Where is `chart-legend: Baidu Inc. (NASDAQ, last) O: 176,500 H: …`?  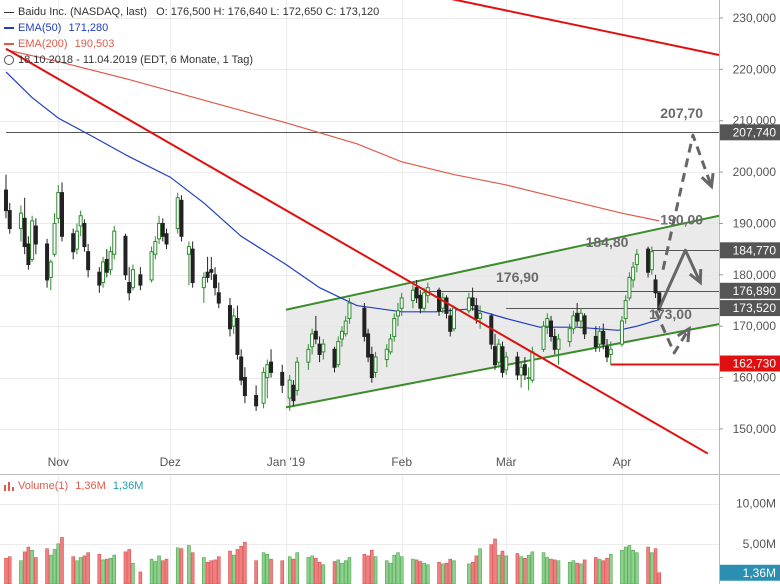
chart-legend: Baidu Inc. (NASDAQ, last) O: 176,500 H: … is located at coordinates (191, 36).